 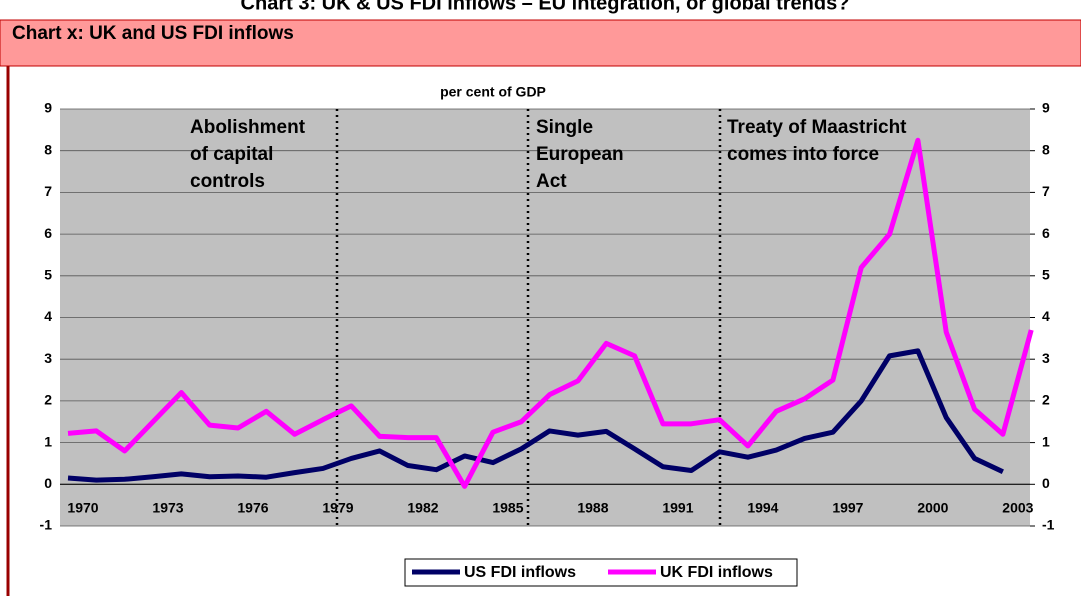 I want to click on x-tick-label: 1988, so click(x=592, y=508).